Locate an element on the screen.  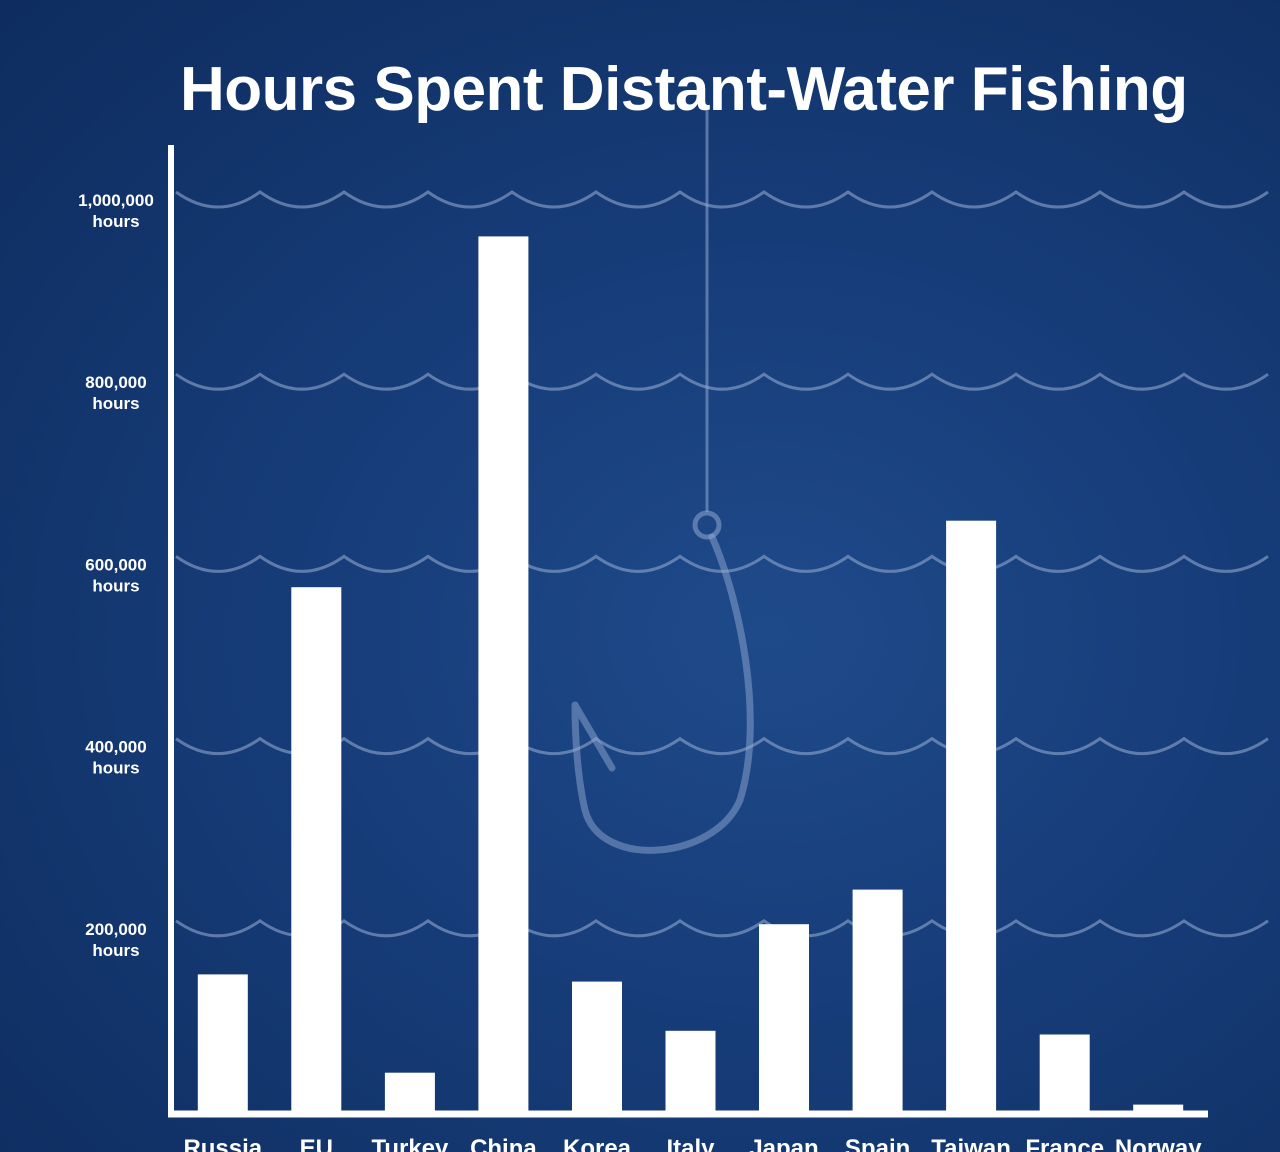
category-label-turkey: Turkey is located at coordinates (410, 1143).